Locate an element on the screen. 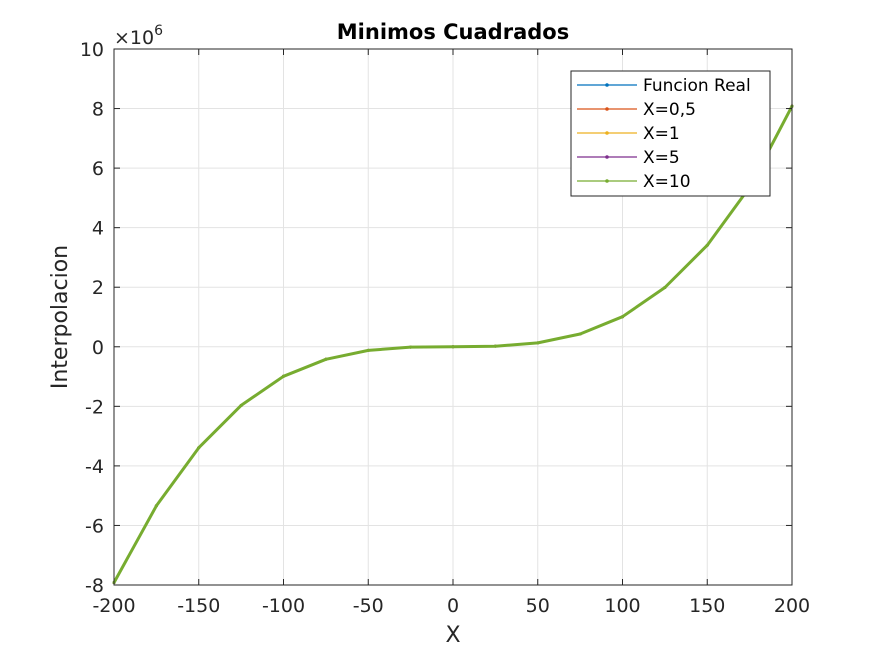 The height and width of the screenshot is (656, 875). x-tick-label: -150 is located at coordinates (198, 606).